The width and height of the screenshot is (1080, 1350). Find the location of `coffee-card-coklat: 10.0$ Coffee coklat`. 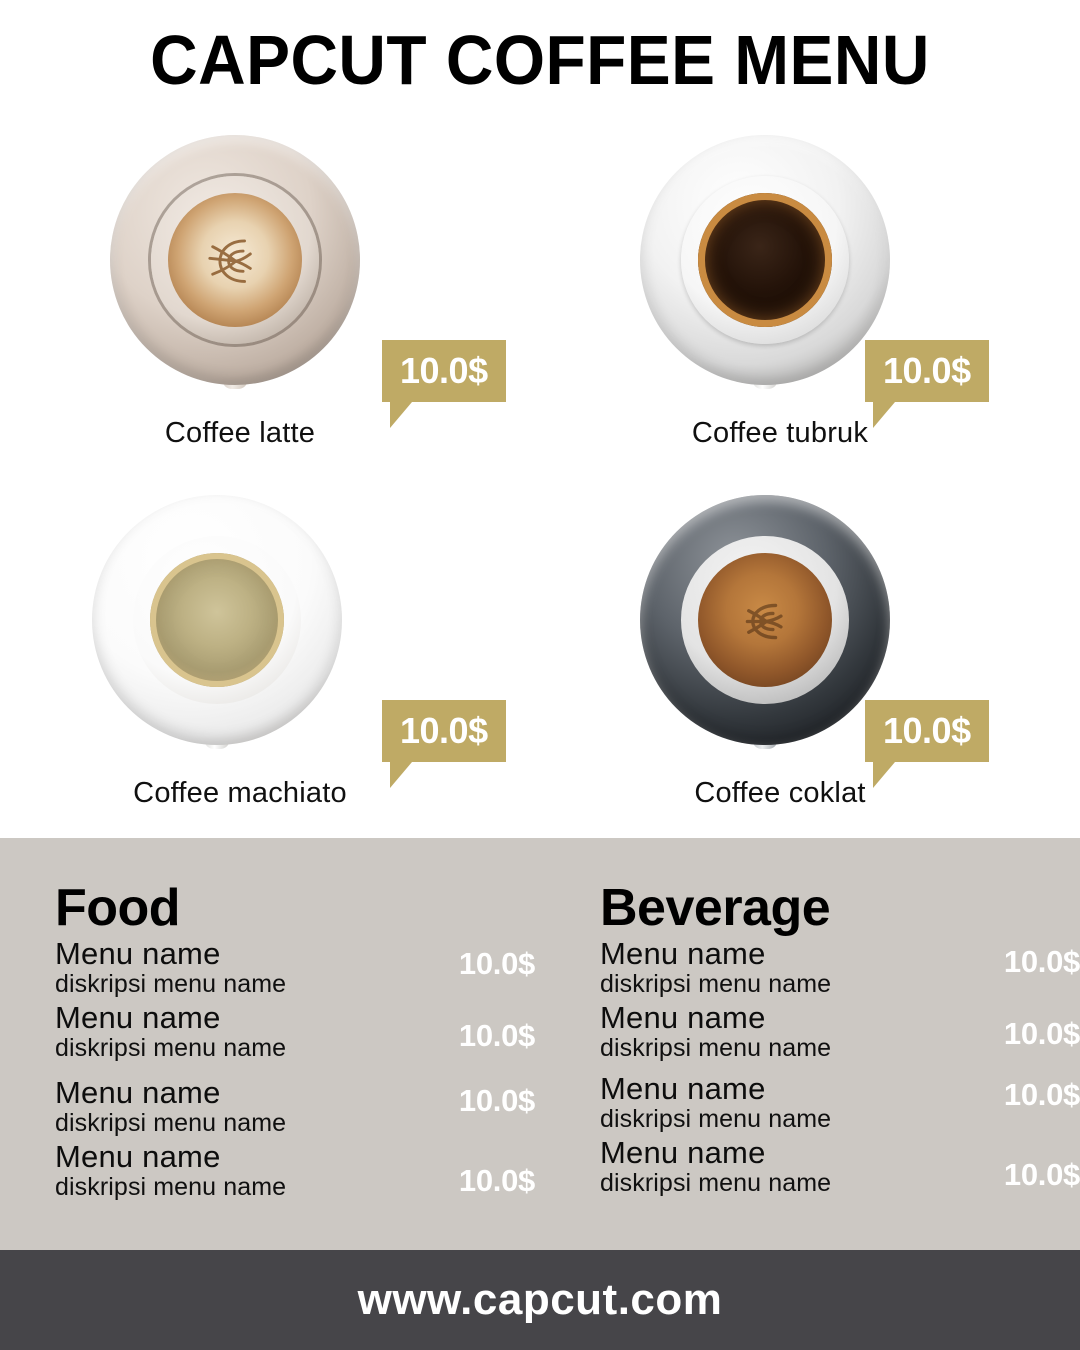

coffee-card-coklat: 10.0$ Coffee coklat is located at coordinates (800, 665).